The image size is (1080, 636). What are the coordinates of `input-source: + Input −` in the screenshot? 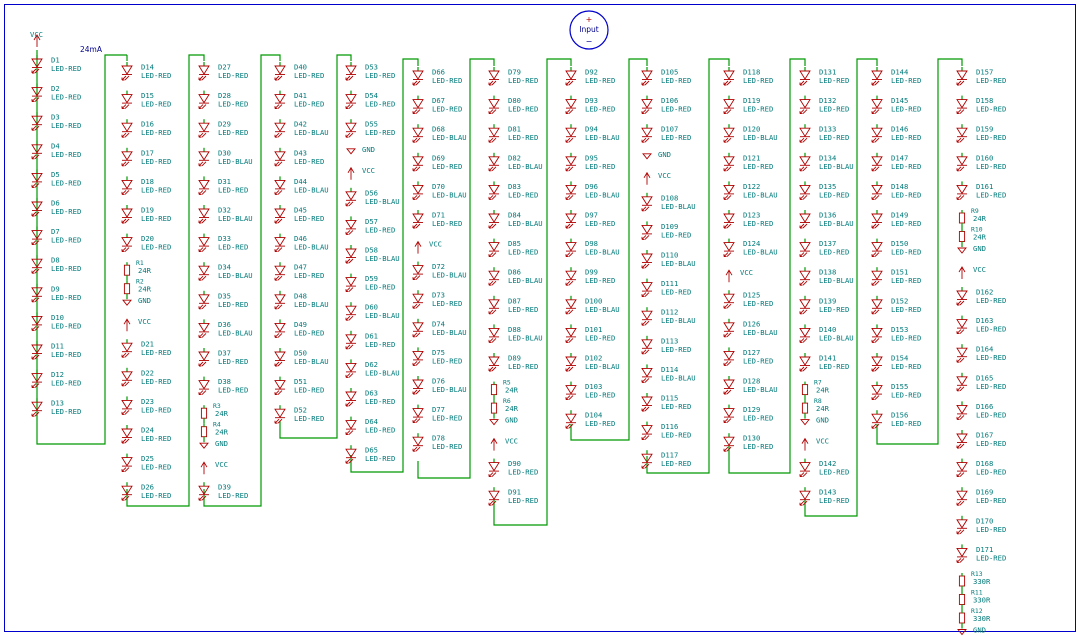 It's located at (589, 30).